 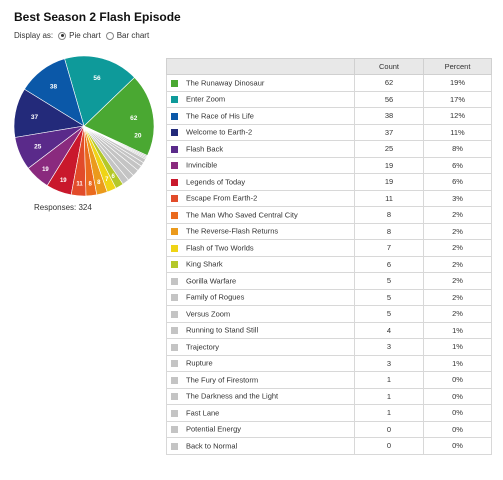 I want to click on table-row: Versus Zoom 5 2%, so click(x=329, y=314).